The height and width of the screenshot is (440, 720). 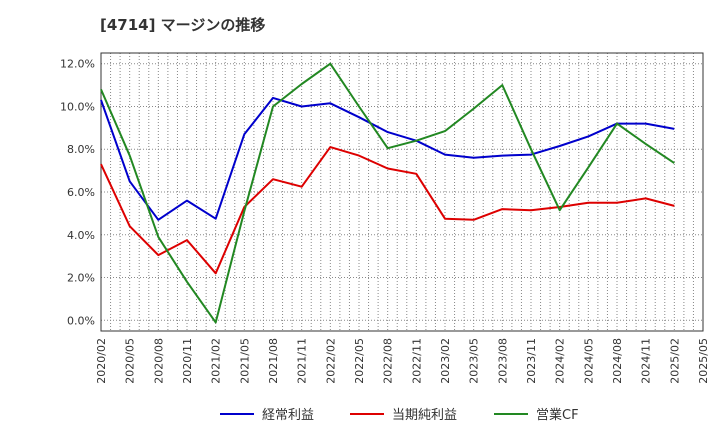 I want to click on legend-label: 当期純利益, so click(x=425, y=415).